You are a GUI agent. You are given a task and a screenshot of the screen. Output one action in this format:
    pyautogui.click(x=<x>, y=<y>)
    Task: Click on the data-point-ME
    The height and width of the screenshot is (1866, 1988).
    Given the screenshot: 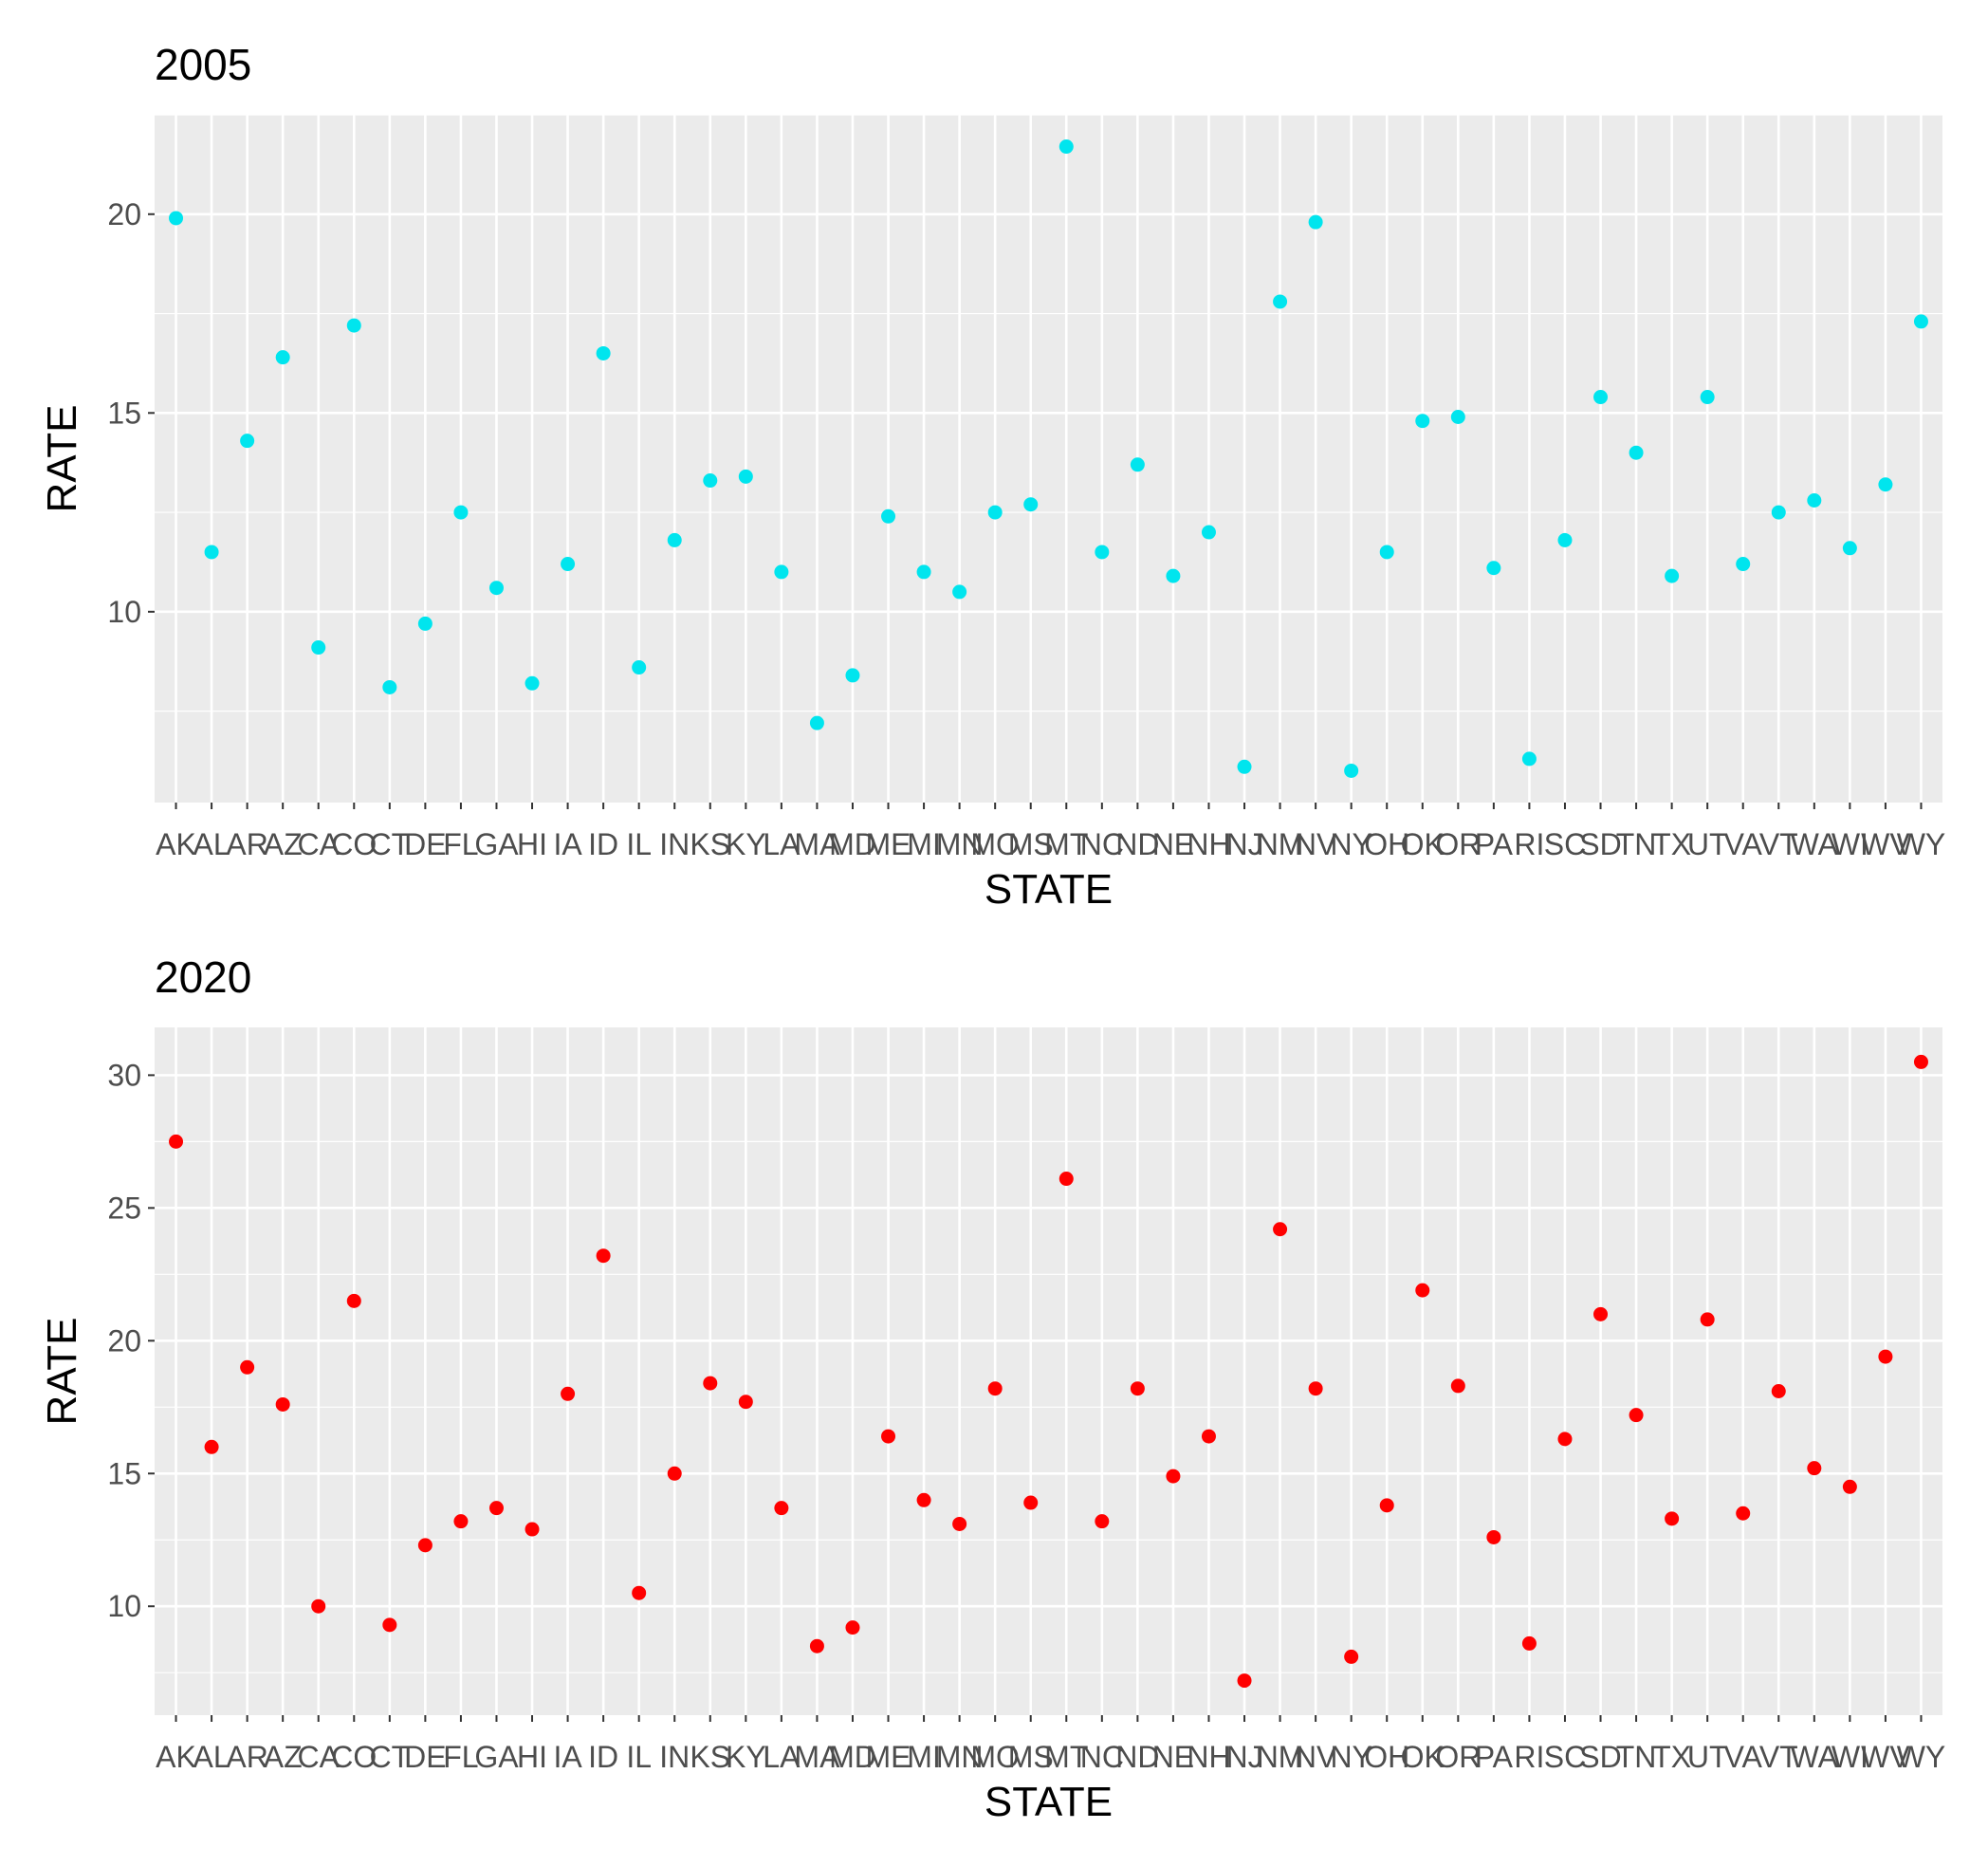 What is the action you would take?
    pyautogui.click(x=888, y=1437)
    